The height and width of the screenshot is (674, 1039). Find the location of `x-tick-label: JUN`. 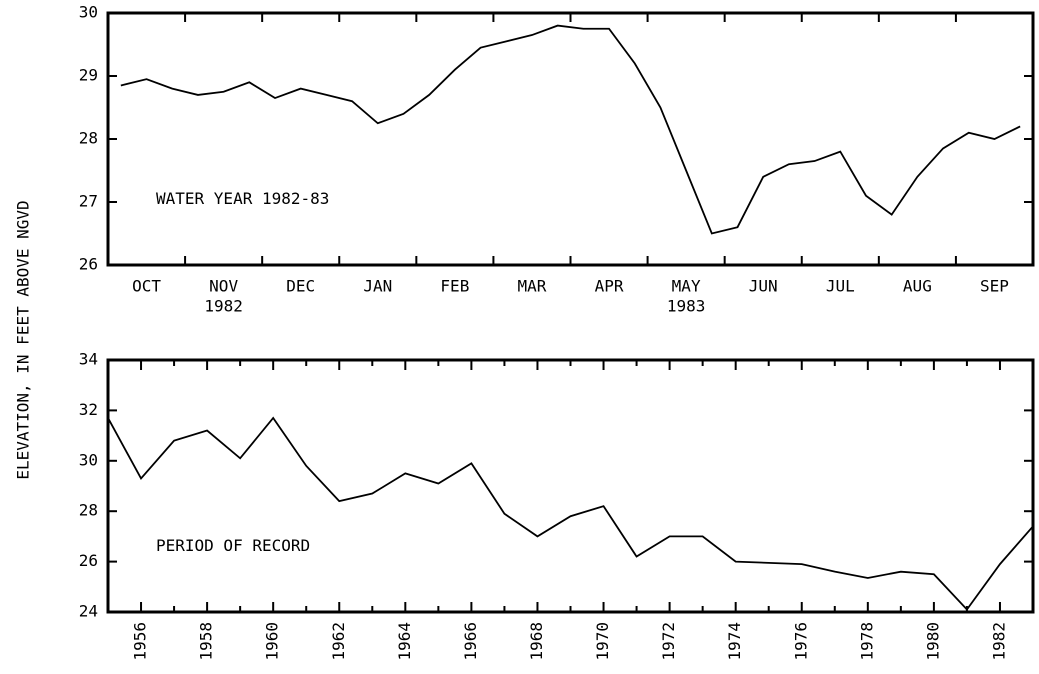

x-tick-label: JUN is located at coordinates (763, 286).